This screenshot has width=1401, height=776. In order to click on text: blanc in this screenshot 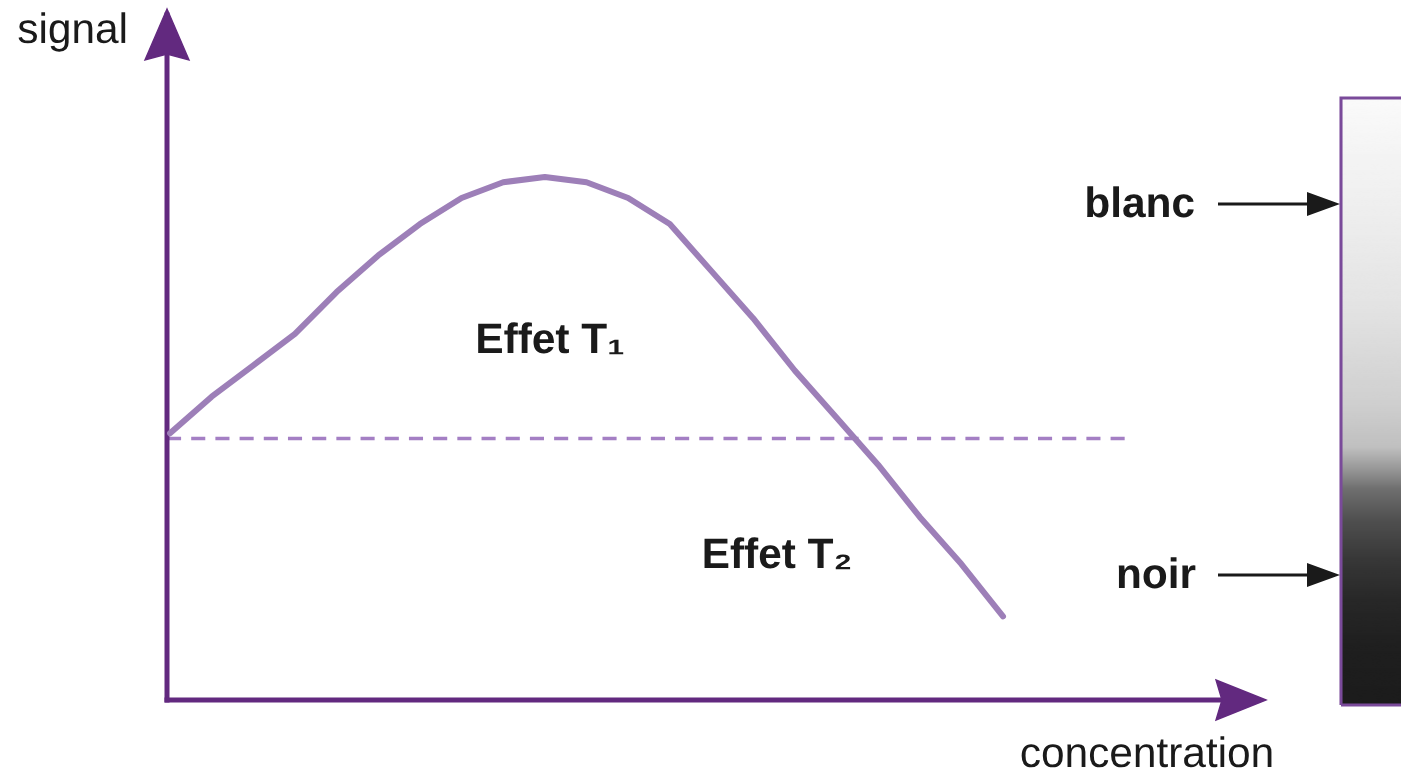, I will do `click(1140, 202)`.